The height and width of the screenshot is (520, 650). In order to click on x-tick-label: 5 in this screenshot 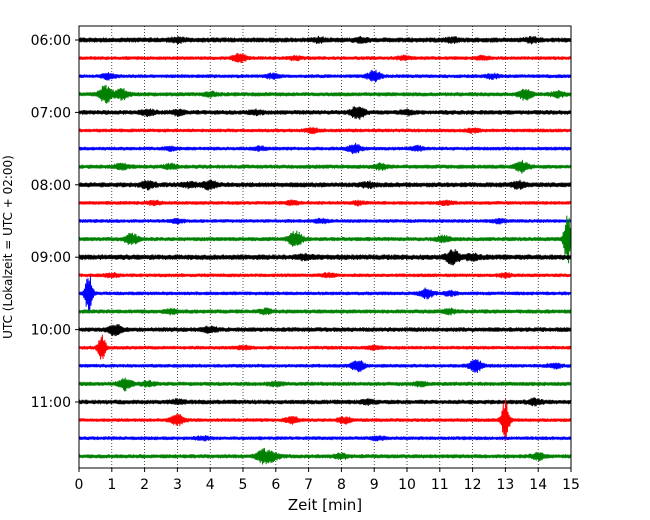, I will do `click(243, 485)`.